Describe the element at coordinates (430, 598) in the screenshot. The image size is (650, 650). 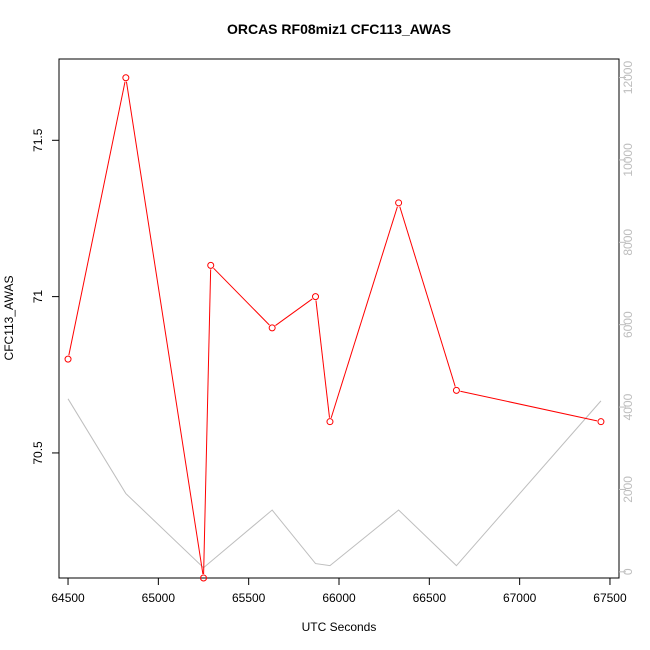
I see `x-tick-label: 66500` at that location.